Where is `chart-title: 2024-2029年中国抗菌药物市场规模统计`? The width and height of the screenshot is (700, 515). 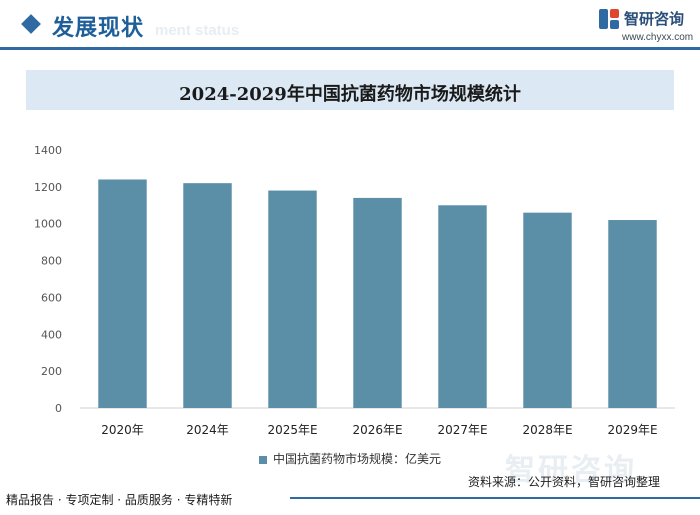 chart-title: 2024-2029年中国抗菌药物市场规模统计 is located at coordinates (350, 94).